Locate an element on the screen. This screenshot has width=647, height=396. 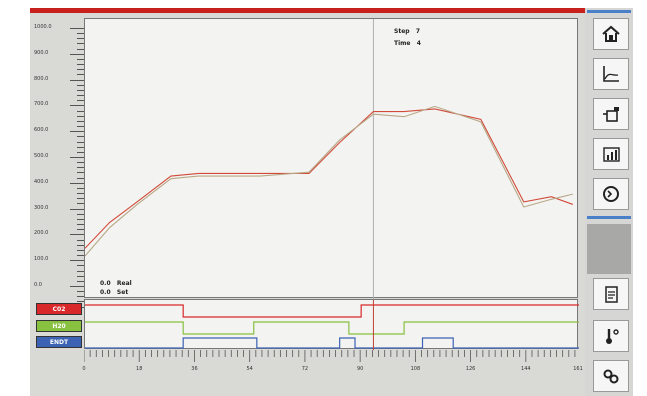
time-label: Time is located at coordinates (402, 43).